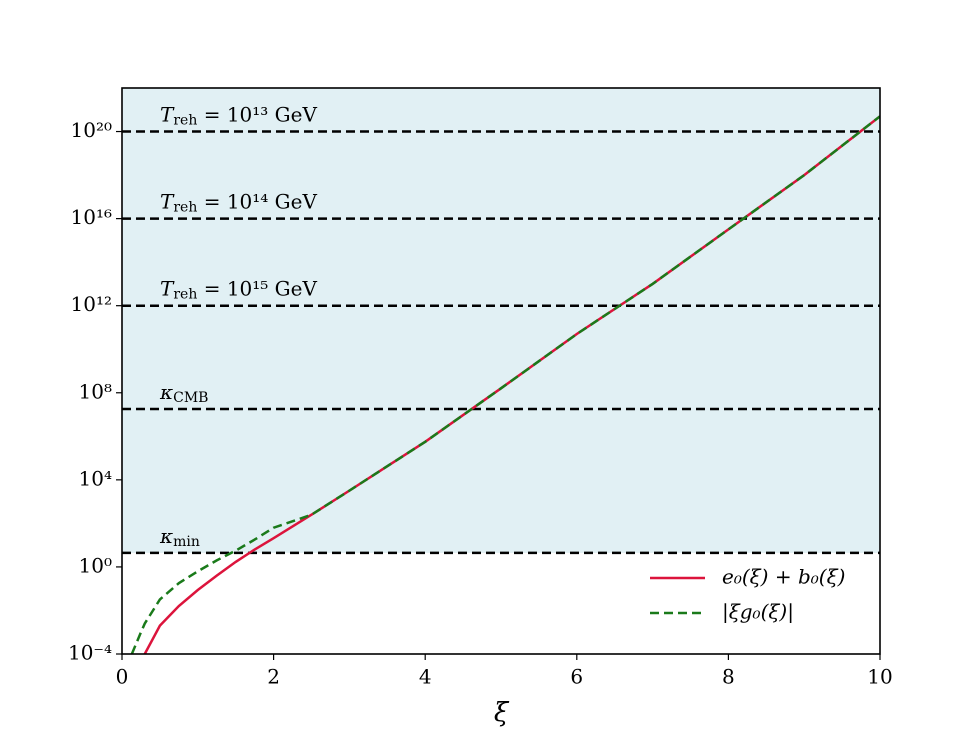 This screenshot has width=979, height=735. What do you see at coordinates (91, 217) in the screenshot?
I see `y-tick-label: 10¹⁶` at bounding box center [91, 217].